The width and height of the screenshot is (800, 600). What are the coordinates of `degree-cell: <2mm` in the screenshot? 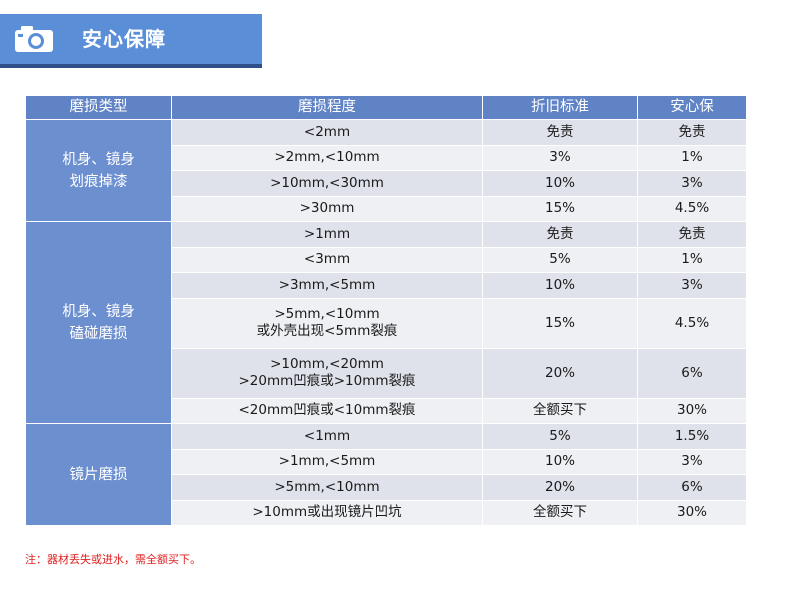 It's located at (327, 132).